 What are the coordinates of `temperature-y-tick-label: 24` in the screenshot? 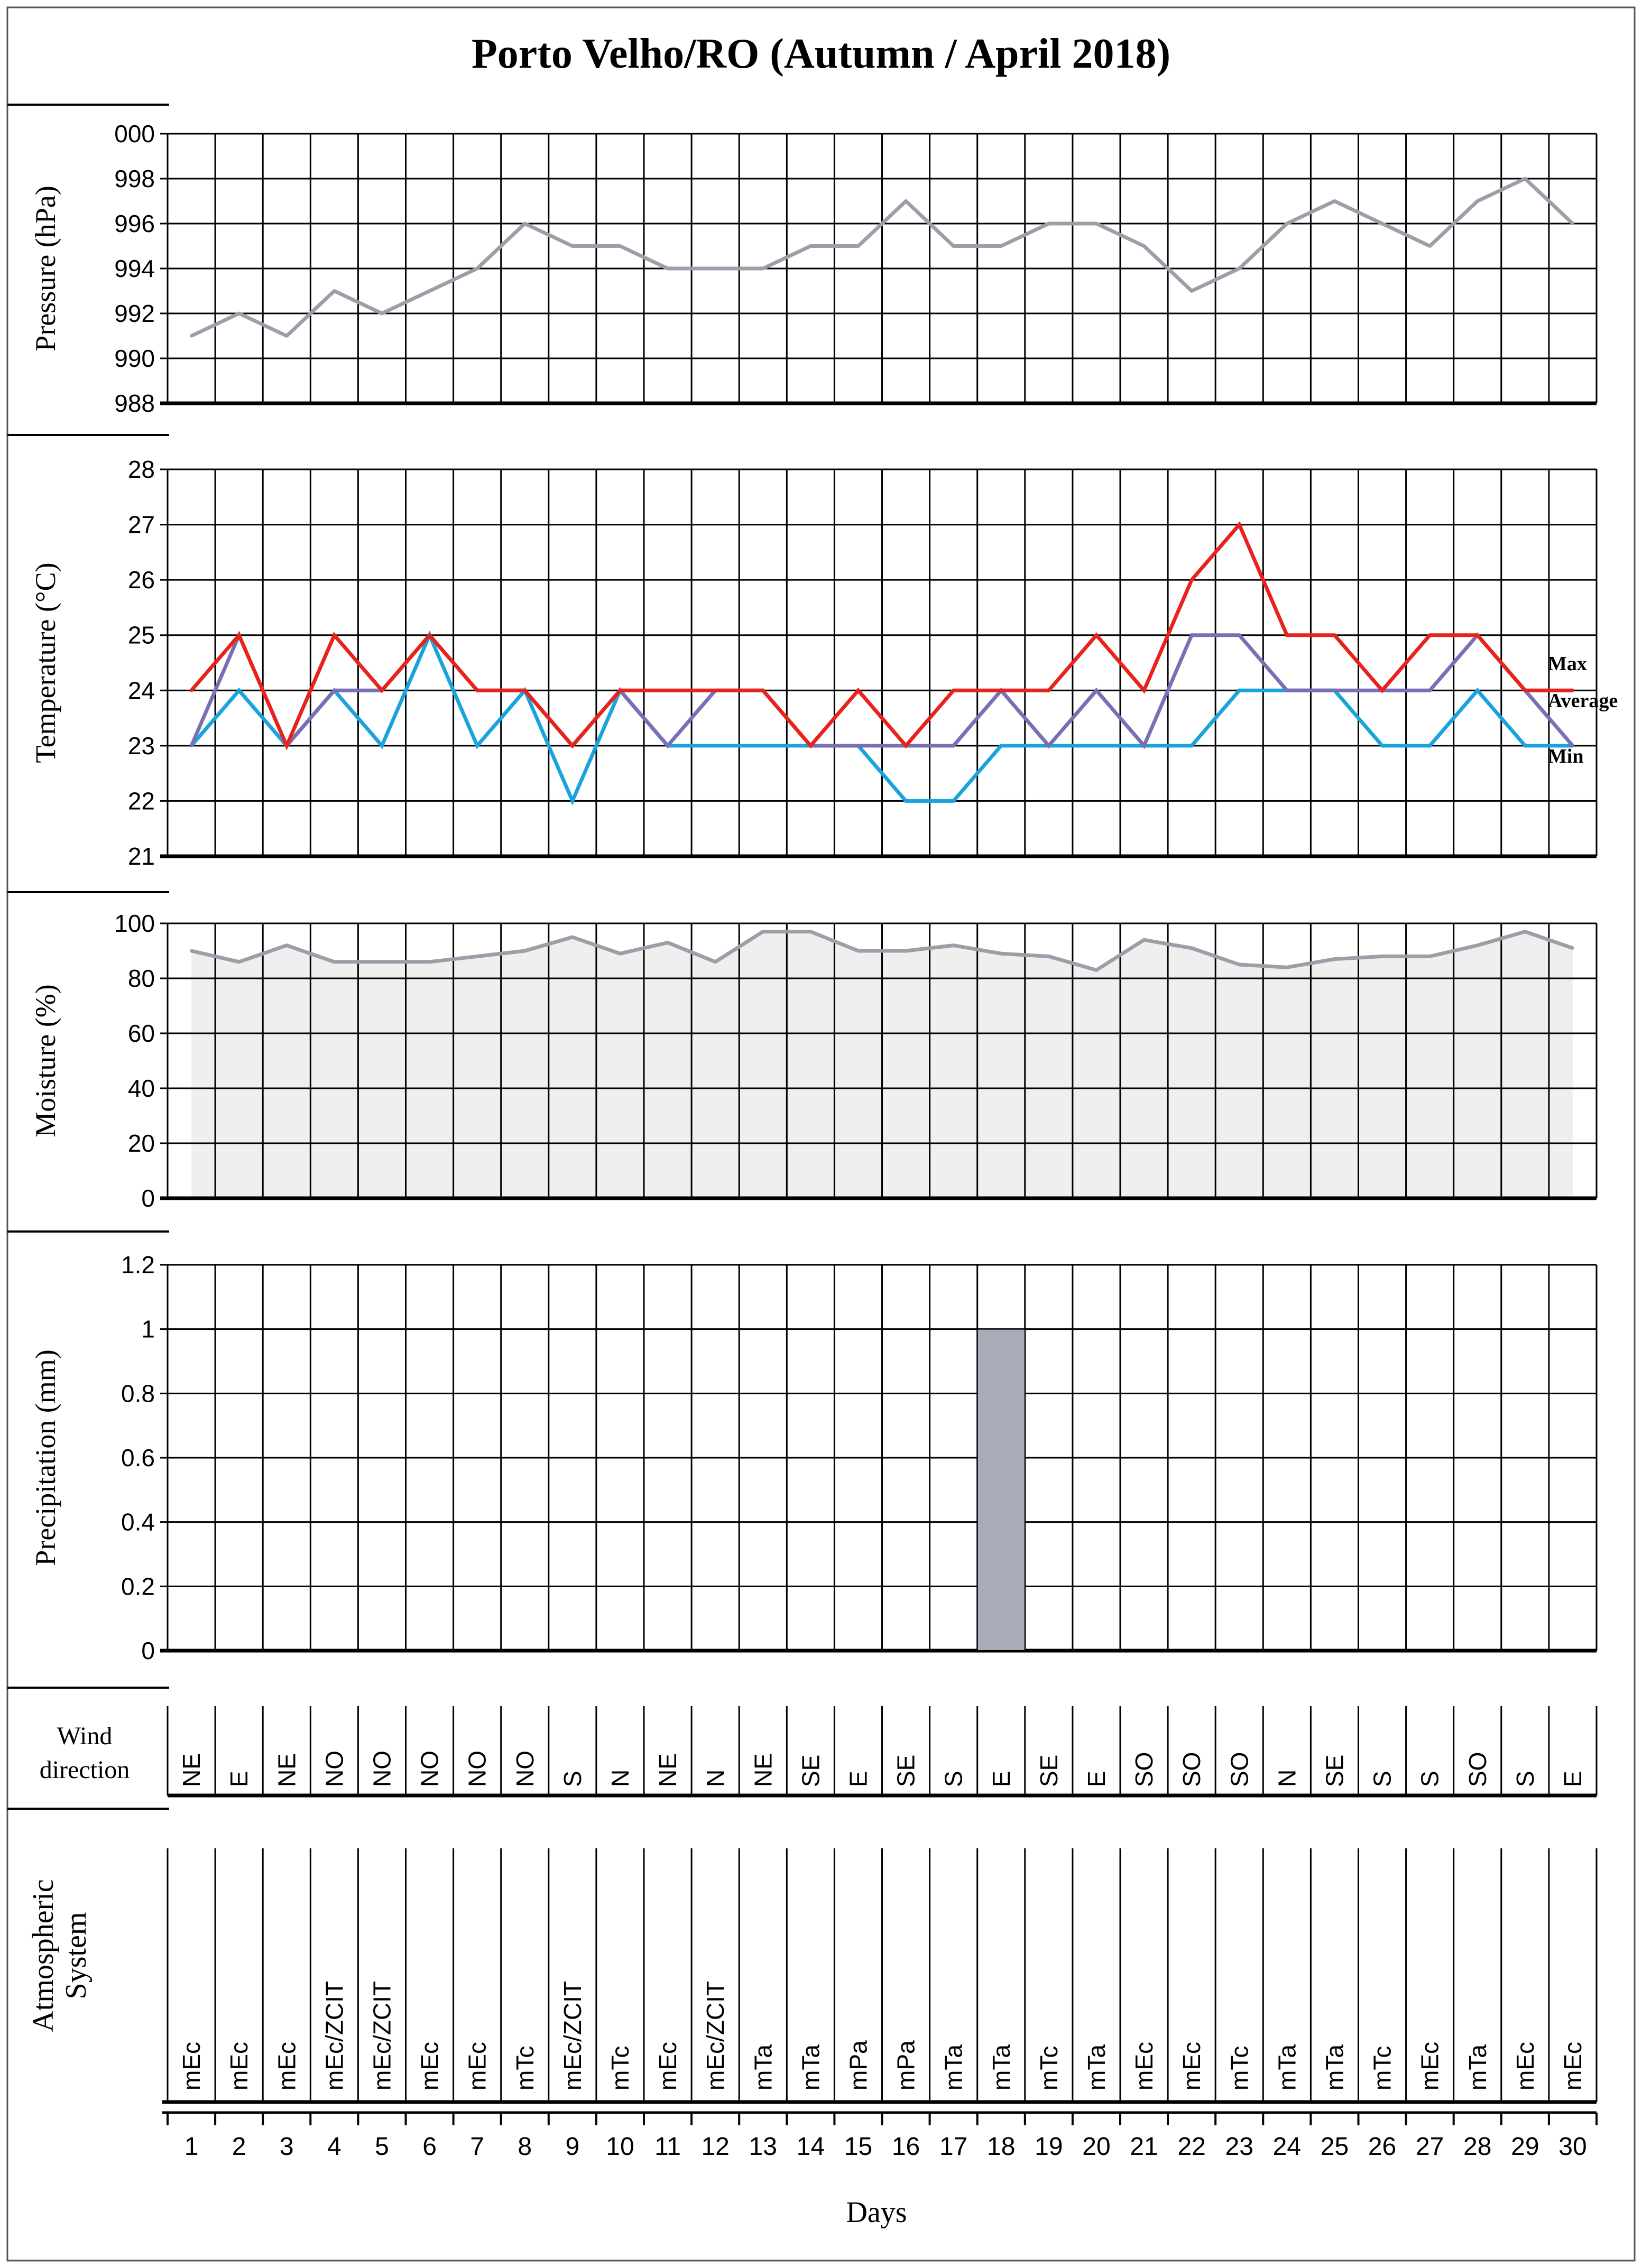 It's located at (142, 690).